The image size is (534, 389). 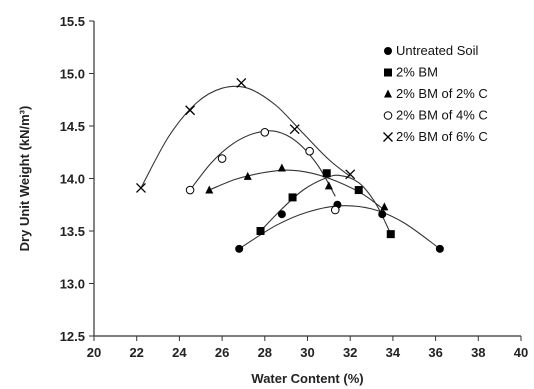 I want to click on trend-curve-cross, so click(x=245, y=137).